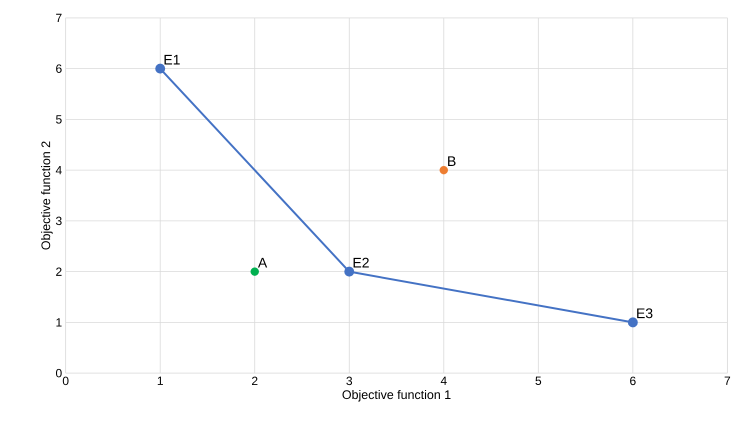  Describe the element at coordinates (396, 396) in the screenshot. I see `x-axis-title: Objective function 1` at that location.